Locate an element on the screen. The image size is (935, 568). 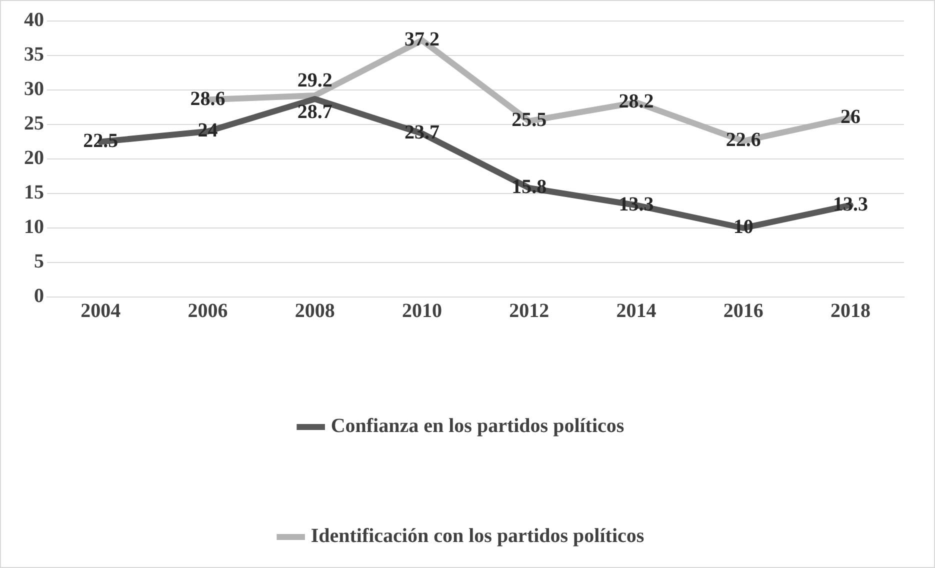
x-tick-label: 2004 is located at coordinates (100, 311).